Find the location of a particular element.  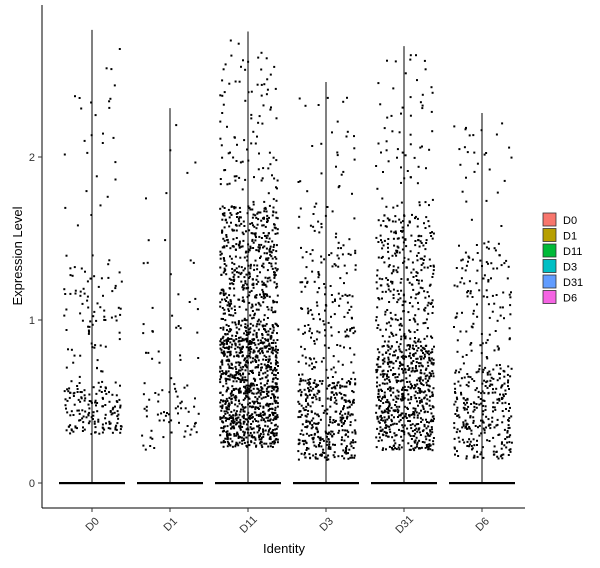

legend-label: D6 is located at coordinates (570, 299).